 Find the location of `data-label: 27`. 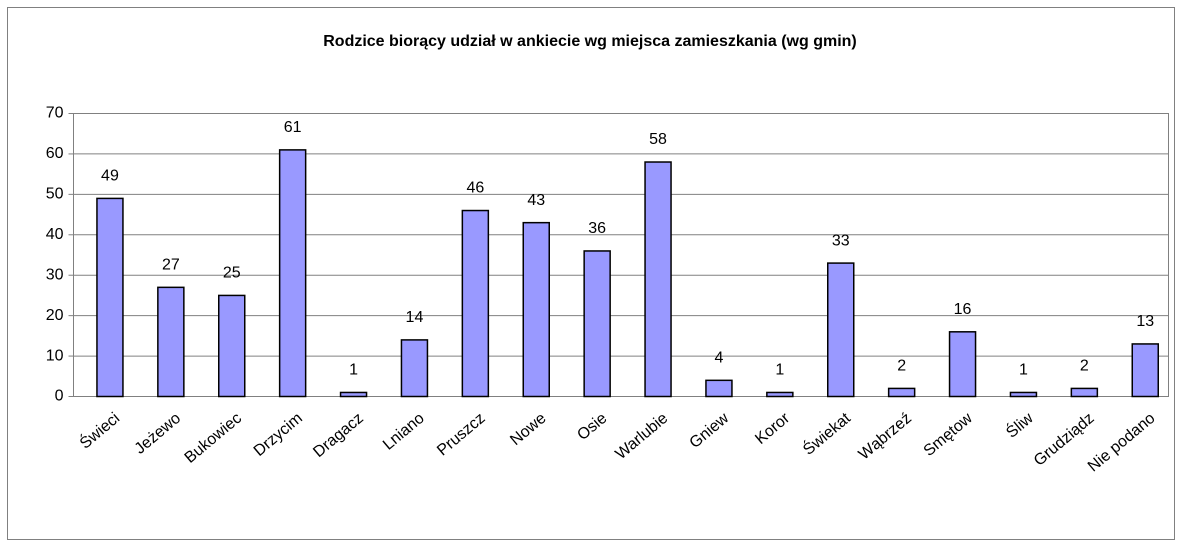

data-label: 27 is located at coordinates (171, 265).